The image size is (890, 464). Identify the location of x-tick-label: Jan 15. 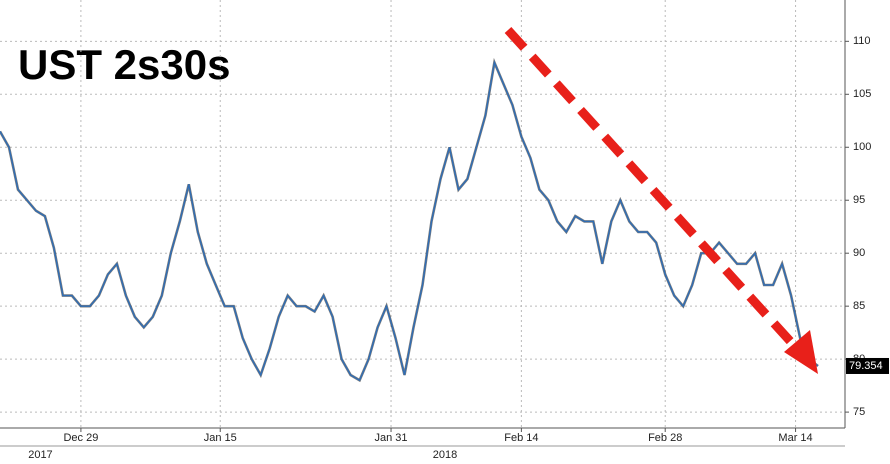
(220, 438).